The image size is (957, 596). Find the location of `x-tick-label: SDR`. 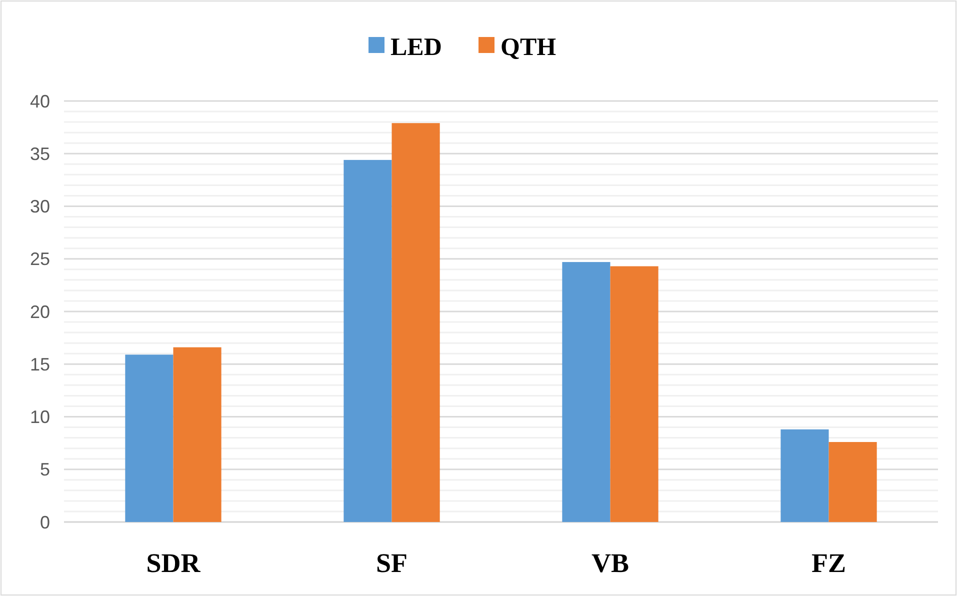

x-tick-label: SDR is located at coordinates (173, 563).